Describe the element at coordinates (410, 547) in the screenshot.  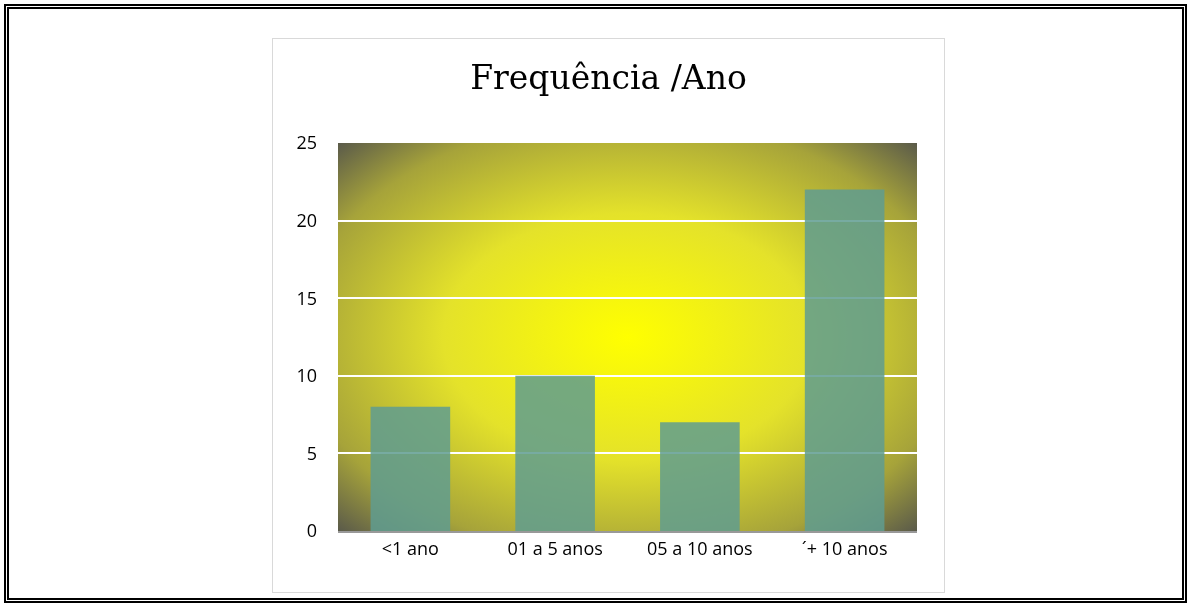
I see `x-tick-label: <1 ano` at that location.